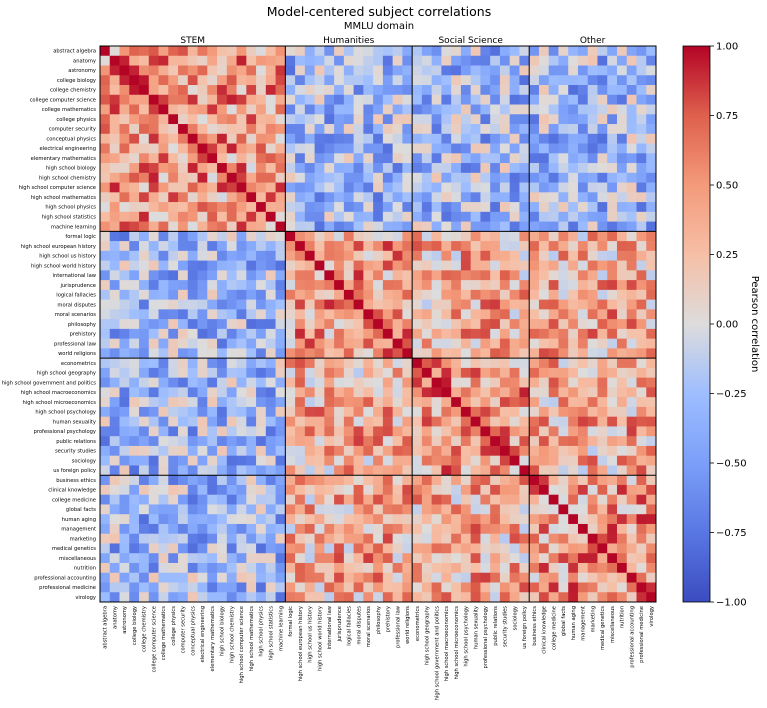 Image resolution: width=767 pixels, height=708 pixels. I want to click on x-tick-label: high school biology, so click(223, 631).